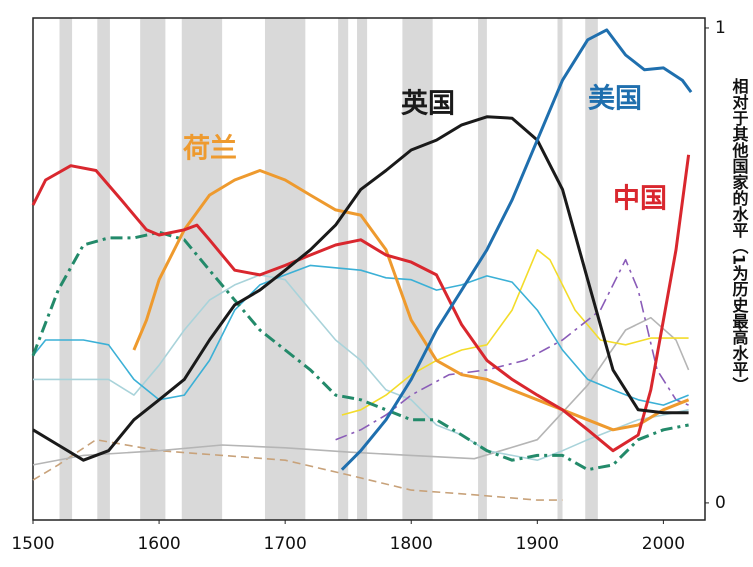  Describe the element at coordinates (663, 544) in the screenshot. I see `x-tick-label: 2000` at that location.